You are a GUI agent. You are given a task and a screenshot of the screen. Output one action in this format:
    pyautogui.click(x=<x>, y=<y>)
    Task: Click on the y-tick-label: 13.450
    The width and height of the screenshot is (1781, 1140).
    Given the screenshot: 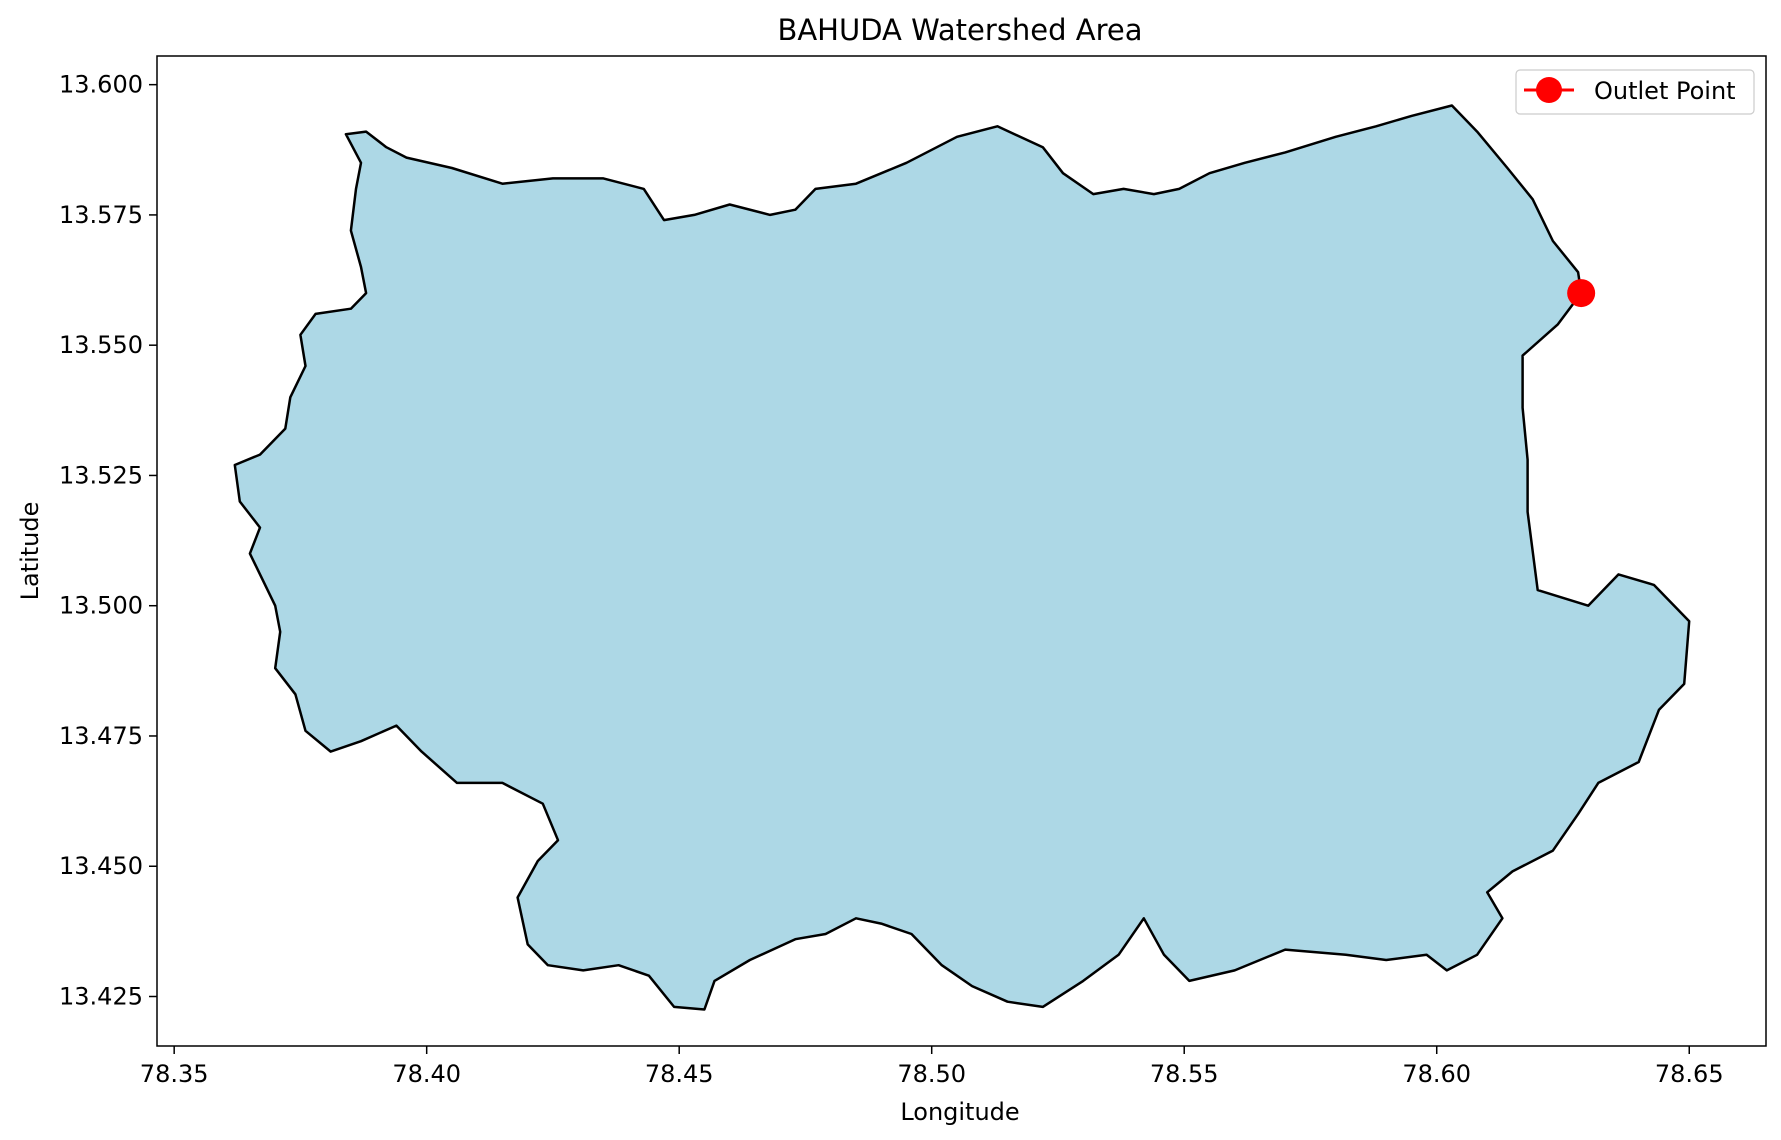 What is the action you would take?
    pyautogui.click(x=101, y=866)
    